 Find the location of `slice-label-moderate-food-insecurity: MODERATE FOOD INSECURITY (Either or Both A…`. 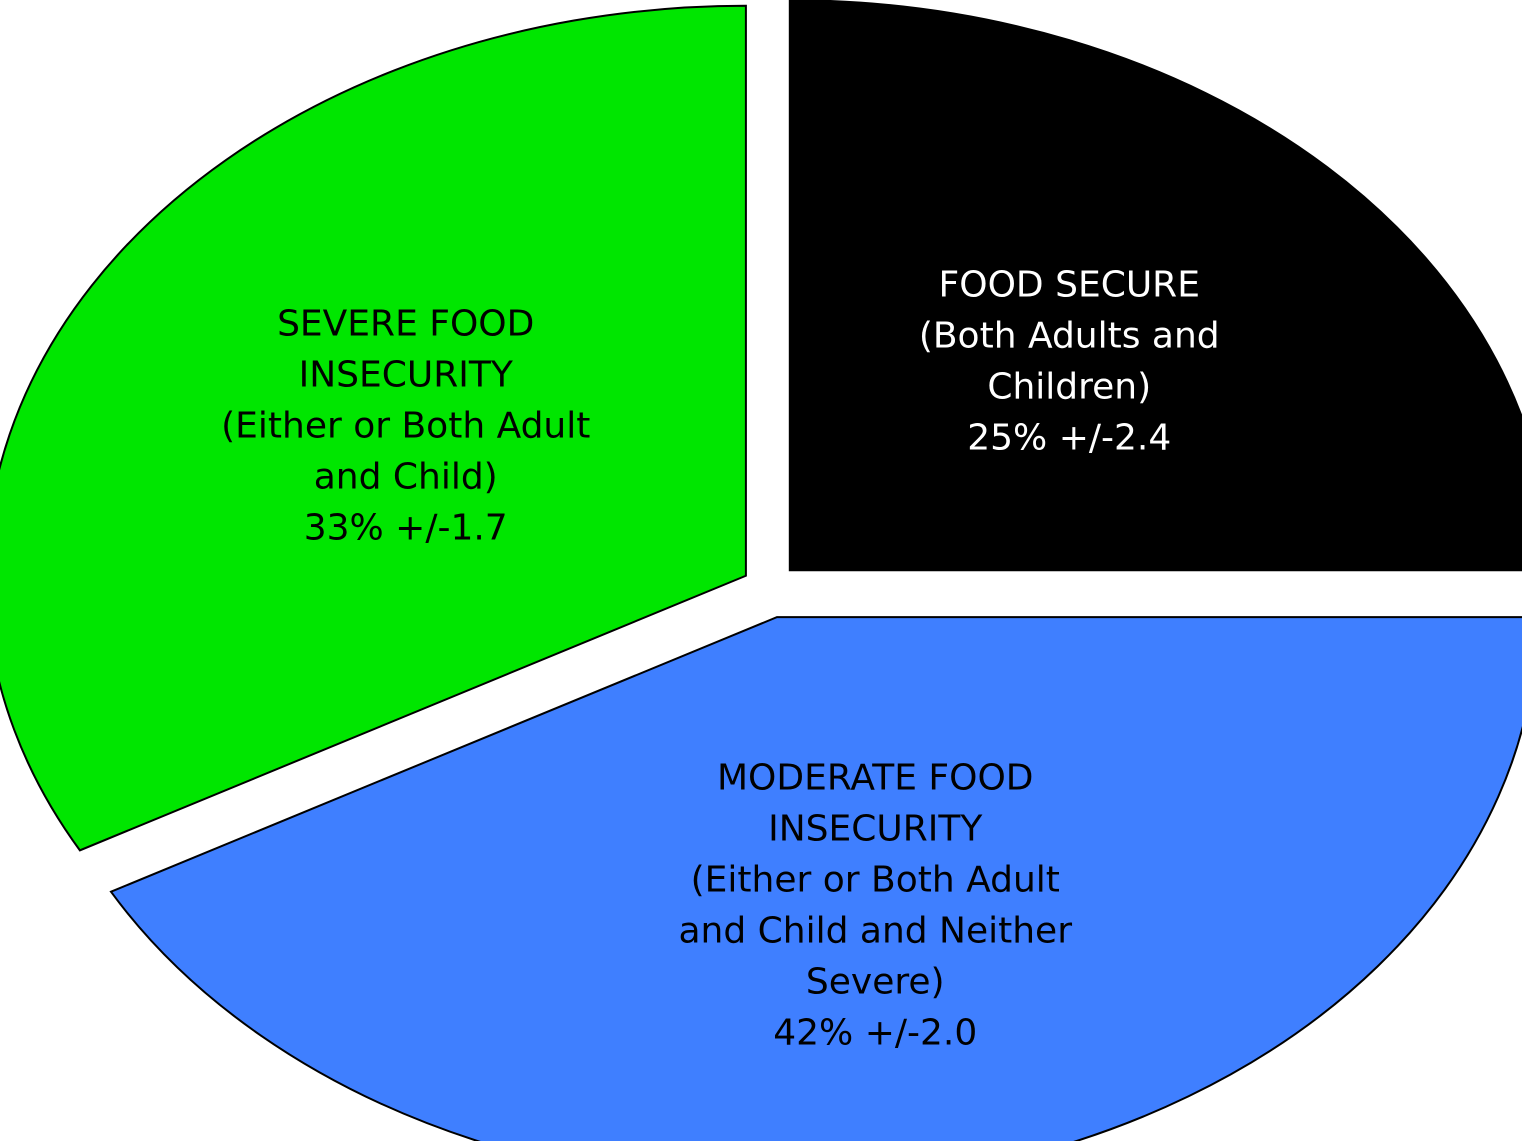

slice-label-moderate-food-insecurity: MODERATE FOOD INSECURITY (Either or Both A… is located at coordinates (875, 905).